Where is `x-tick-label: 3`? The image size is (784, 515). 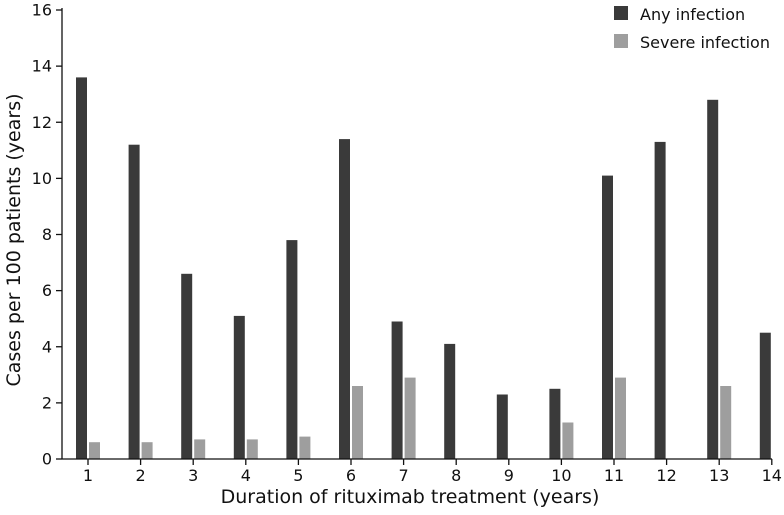
x-tick-label: 3 is located at coordinates (193, 475).